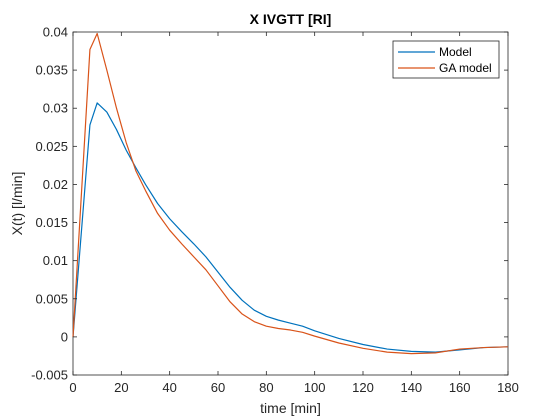 This screenshot has height=420, width=560. I want to click on legend: Model GA model, so click(446, 59).